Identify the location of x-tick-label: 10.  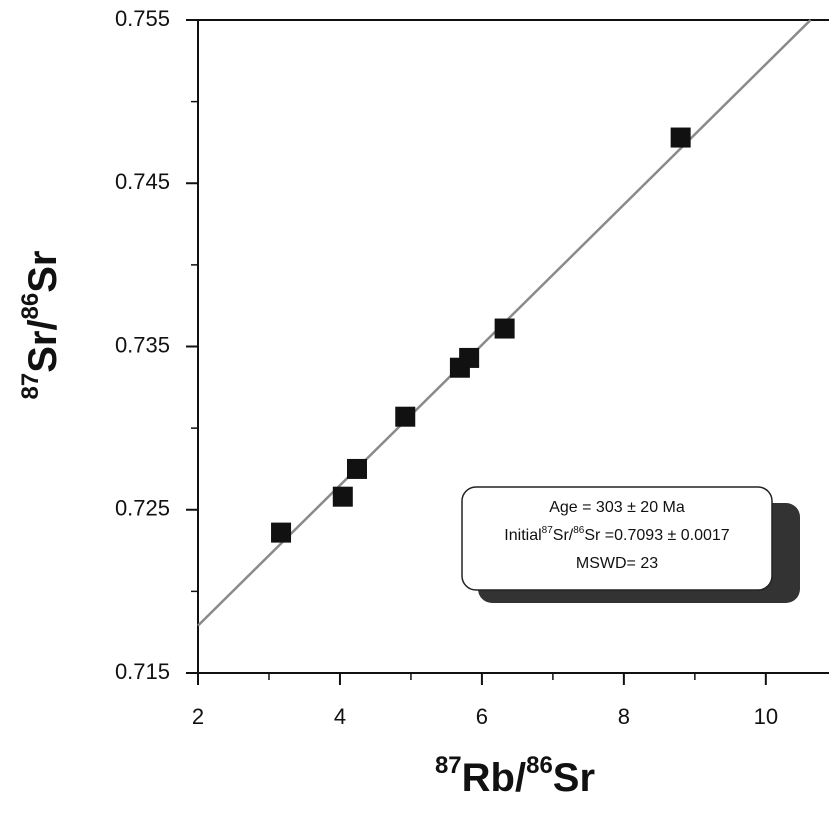
(766, 716).